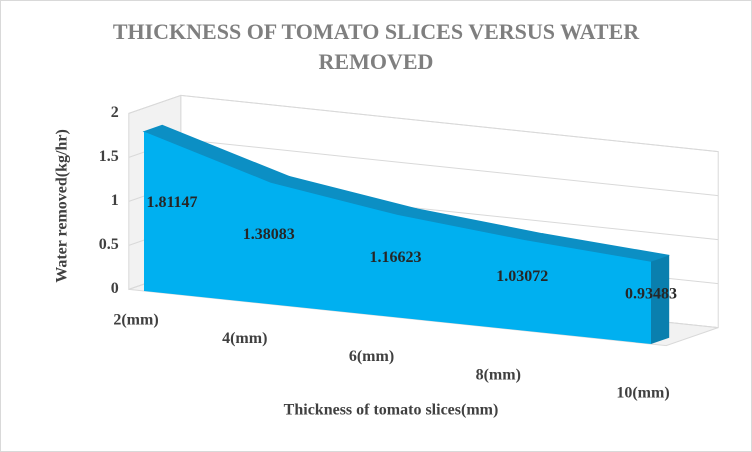 This screenshot has width=752, height=452. Describe the element at coordinates (396, 257) in the screenshot. I see `data-label: 1.16623` at that location.